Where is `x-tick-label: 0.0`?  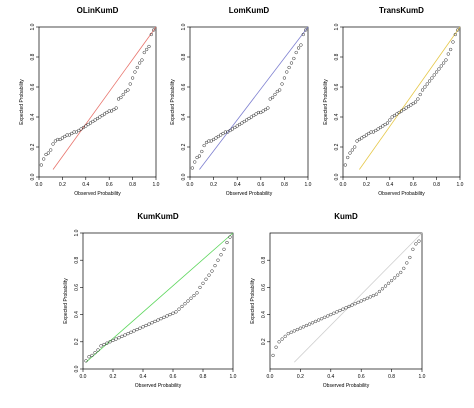 x-tick-label: 0.0 is located at coordinates (190, 185).